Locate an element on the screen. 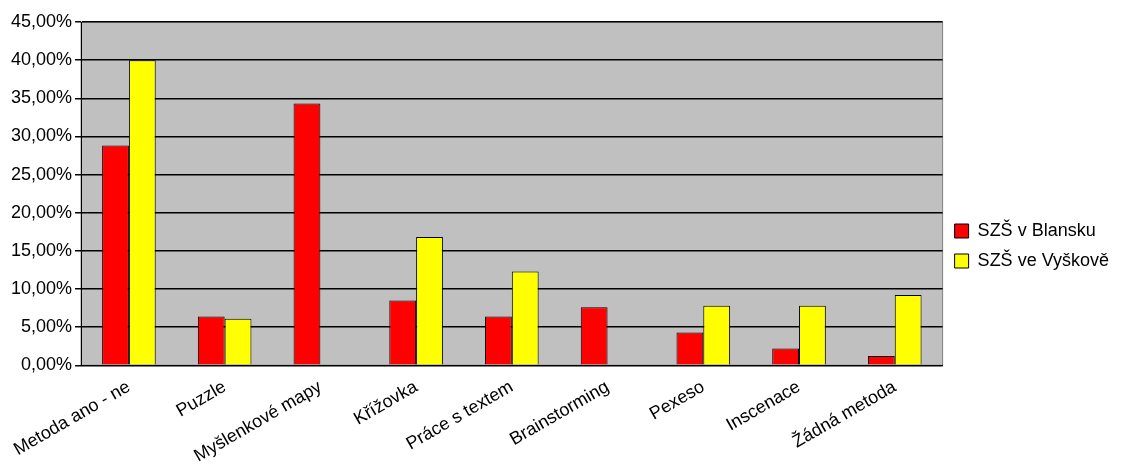  legend-label: SZŠ ve Vyškově is located at coordinates (1043, 259).